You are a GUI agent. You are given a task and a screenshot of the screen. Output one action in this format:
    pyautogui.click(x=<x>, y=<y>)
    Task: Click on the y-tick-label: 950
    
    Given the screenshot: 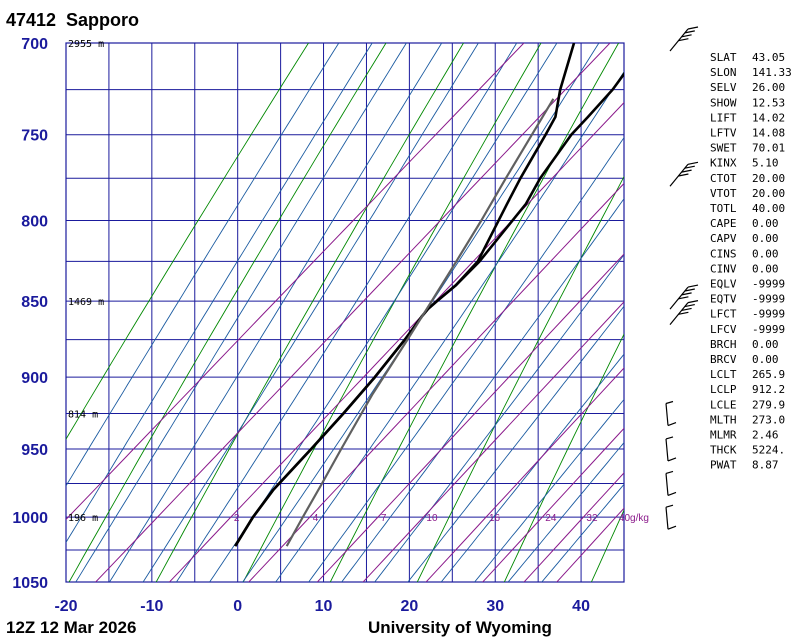 What is the action you would take?
    pyautogui.click(x=34, y=450)
    